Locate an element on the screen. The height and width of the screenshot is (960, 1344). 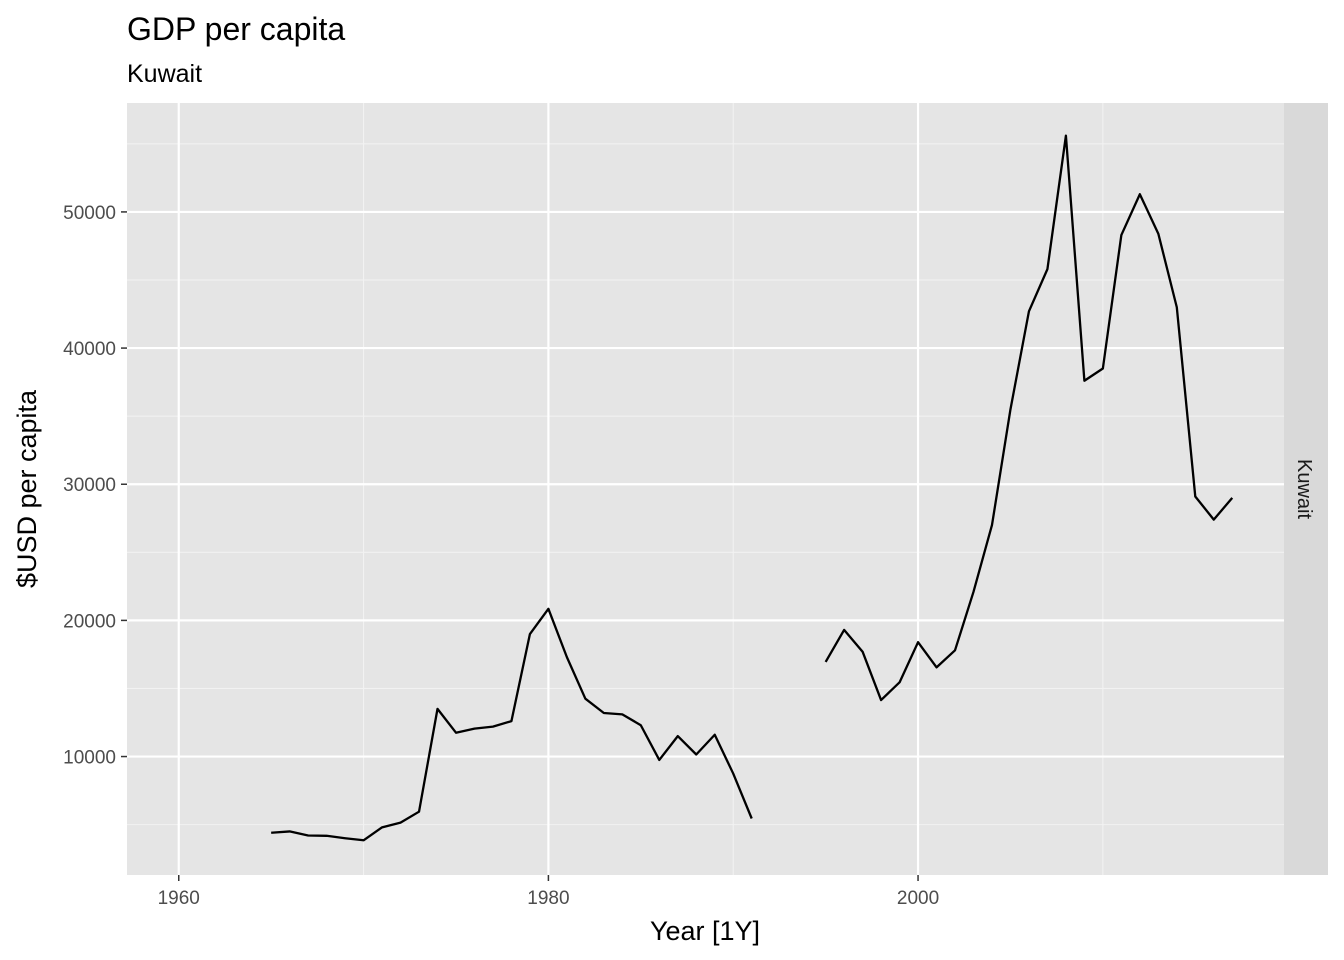
x-axis-title: Year [1Y] is located at coordinates (705, 931).